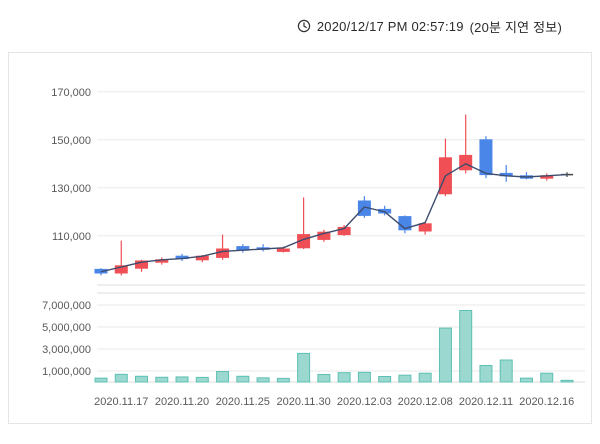 Image resolution: width=600 pixels, height=444 pixels. Describe the element at coordinates (243, 402) in the screenshot. I see `svg-text: 2020.11.25` at that location.